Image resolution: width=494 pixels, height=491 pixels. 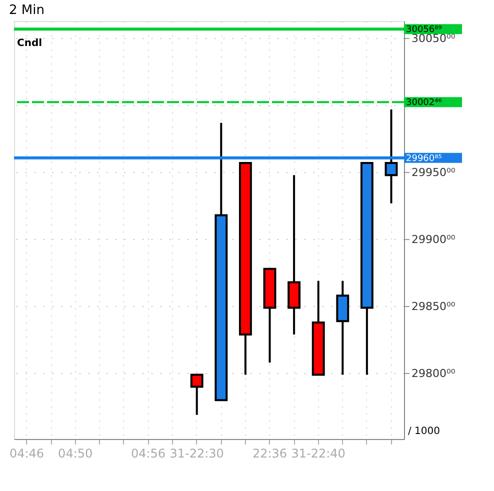 What do you see at coordinates (270, 453) in the screenshot?
I see `x-tick-label: 22:36` at bounding box center [270, 453].